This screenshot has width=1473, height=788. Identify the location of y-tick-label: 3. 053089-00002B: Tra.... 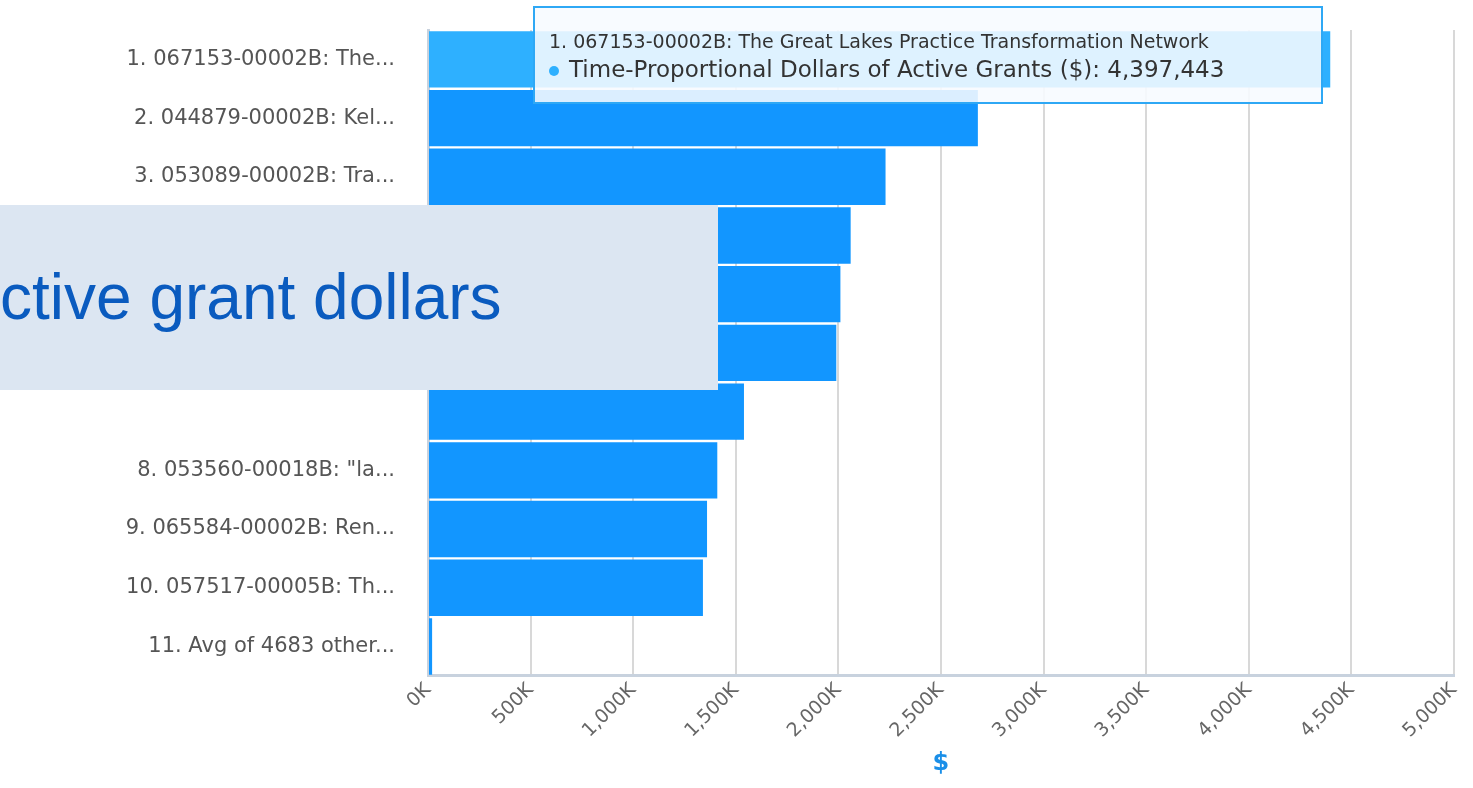
(264, 175).